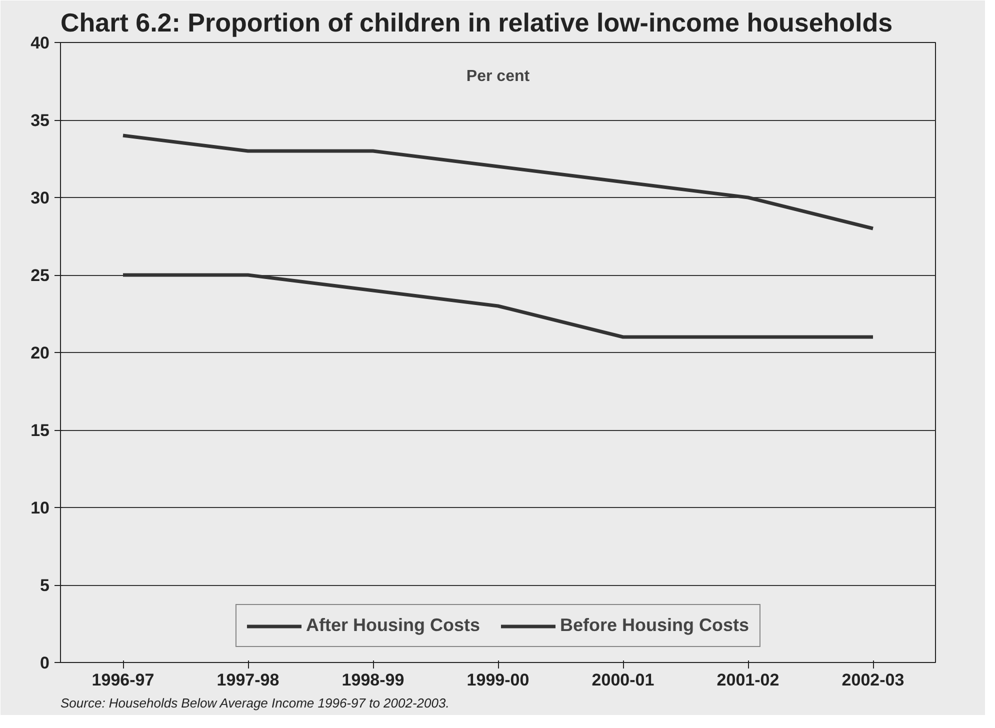 The image size is (995, 728). I want to click on x-tick-label: 1997-98, so click(248, 680).